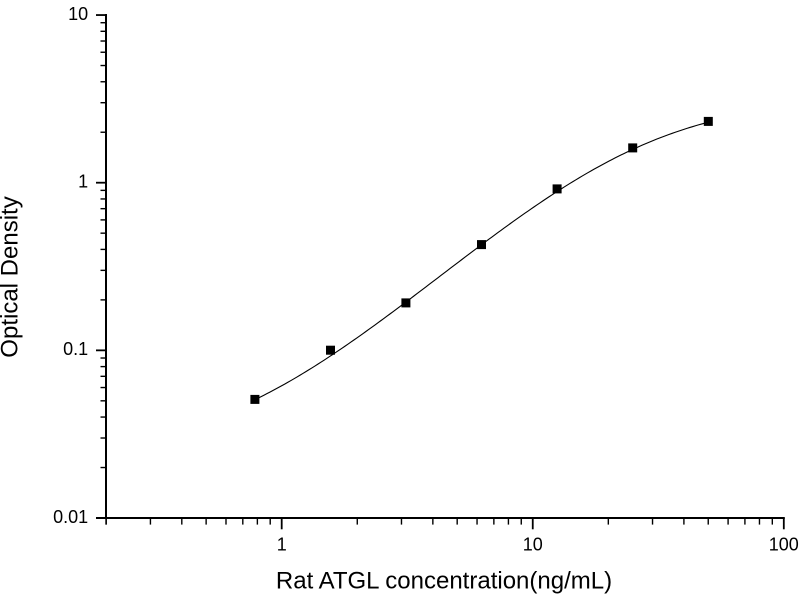 This screenshot has height=605, width=800. What do you see at coordinates (70, 517) in the screenshot?
I see `svg-text: 0.01` at bounding box center [70, 517].